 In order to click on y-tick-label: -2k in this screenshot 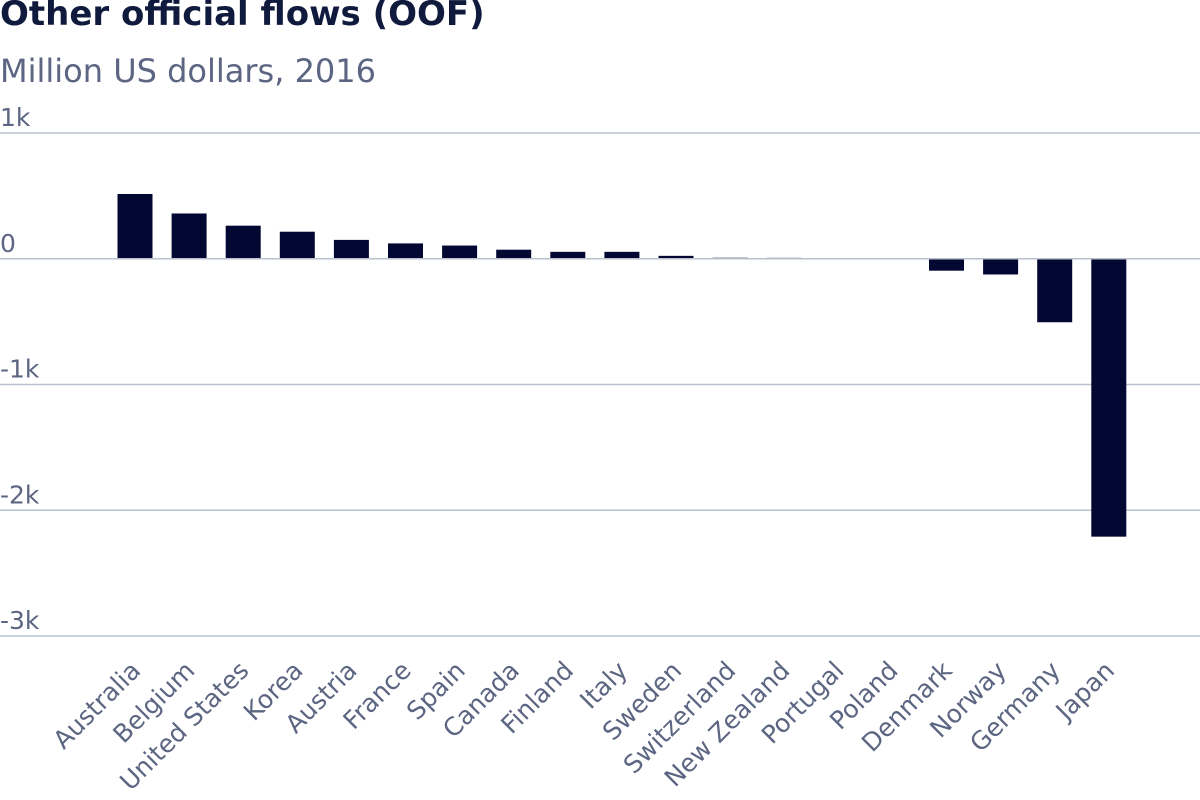, I will do `click(20, 494)`.